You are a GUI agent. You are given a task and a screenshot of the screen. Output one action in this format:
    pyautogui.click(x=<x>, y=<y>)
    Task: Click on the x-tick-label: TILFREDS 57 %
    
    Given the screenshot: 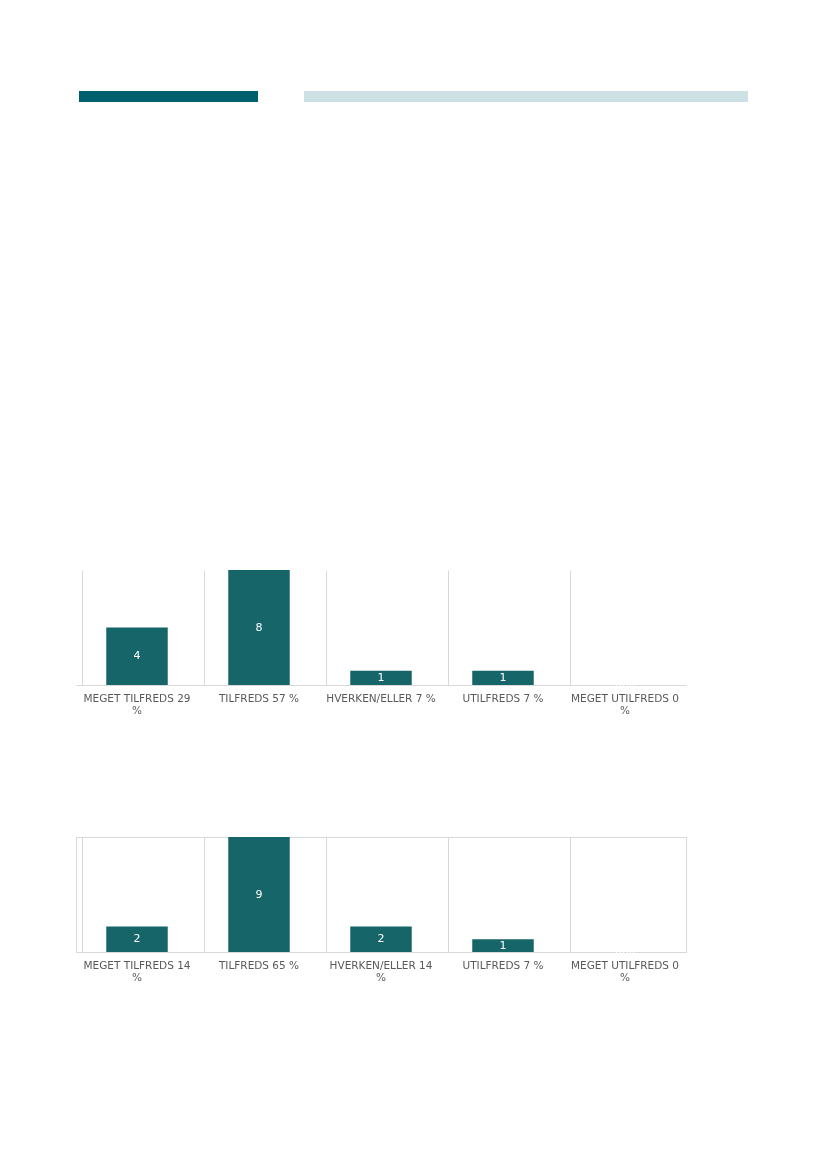 What is the action you would take?
    pyautogui.click(x=258, y=697)
    